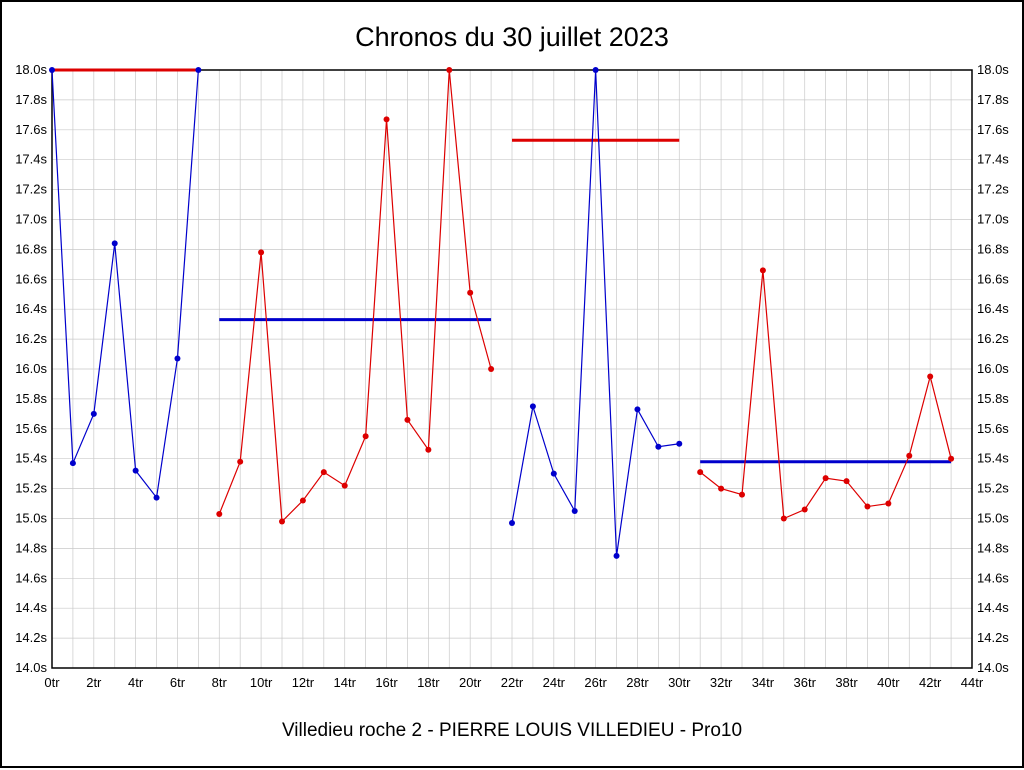  What do you see at coordinates (31, 428) in the screenshot?
I see `y-tick-label-left: 15.6s` at bounding box center [31, 428].